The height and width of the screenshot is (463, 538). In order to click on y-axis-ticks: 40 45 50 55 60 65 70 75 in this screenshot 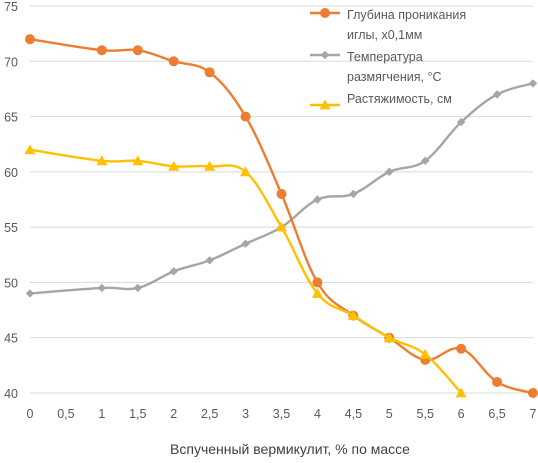, I will do `click(11, 200)`.